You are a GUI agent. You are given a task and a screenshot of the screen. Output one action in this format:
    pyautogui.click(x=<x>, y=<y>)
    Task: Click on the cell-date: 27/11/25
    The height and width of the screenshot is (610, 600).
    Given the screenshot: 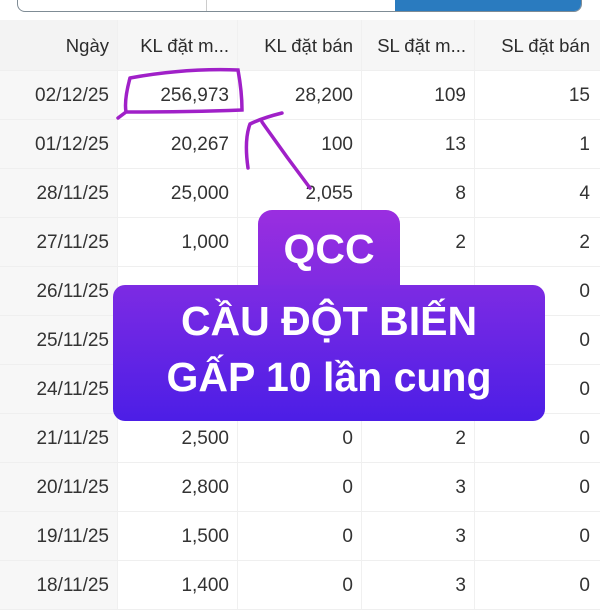 What is the action you would take?
    pyautogui.click(x=59, y=242)
    